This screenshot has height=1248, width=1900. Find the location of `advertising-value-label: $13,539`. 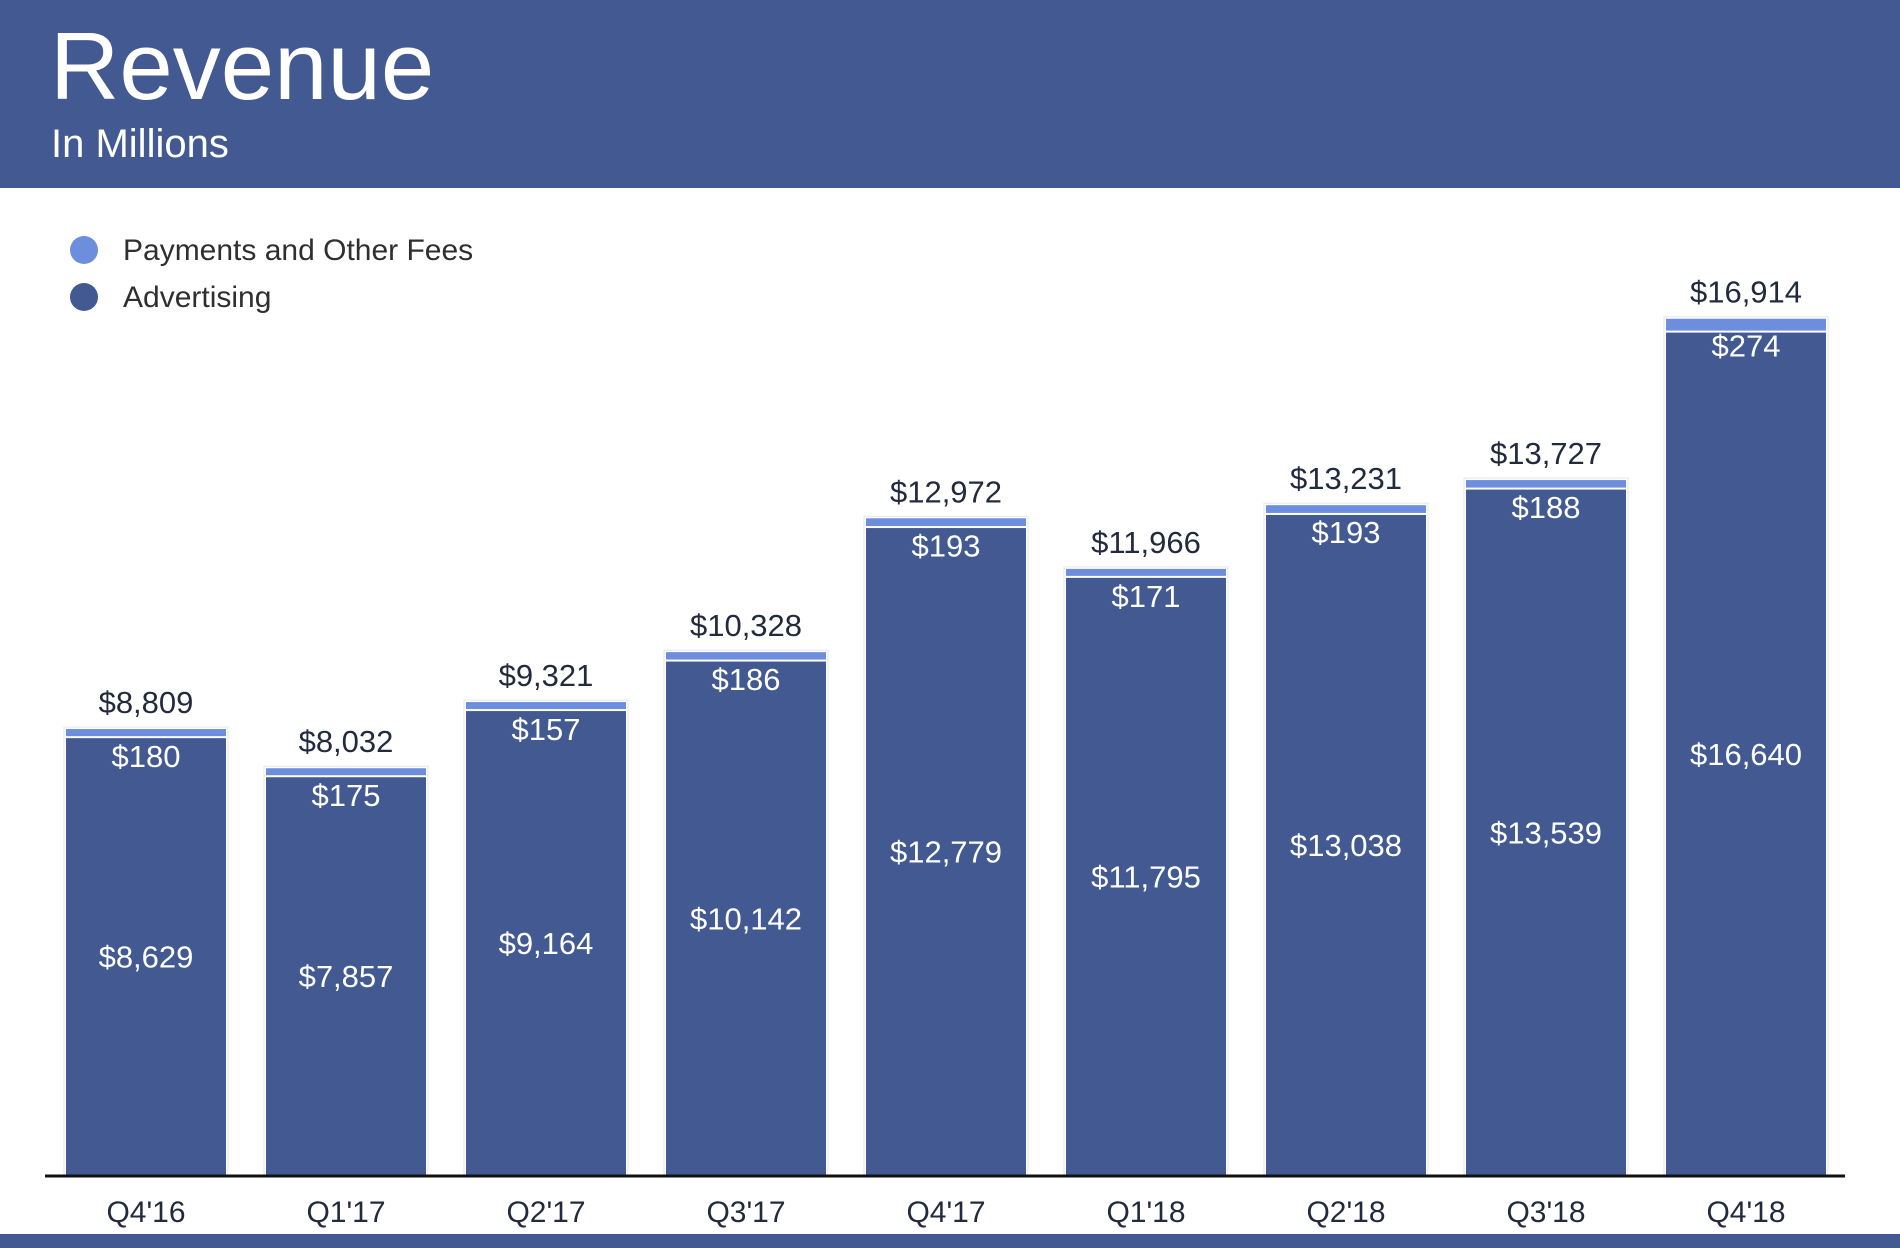

advertising-value-label: $13,539 is located at coordinates (1546, 832).